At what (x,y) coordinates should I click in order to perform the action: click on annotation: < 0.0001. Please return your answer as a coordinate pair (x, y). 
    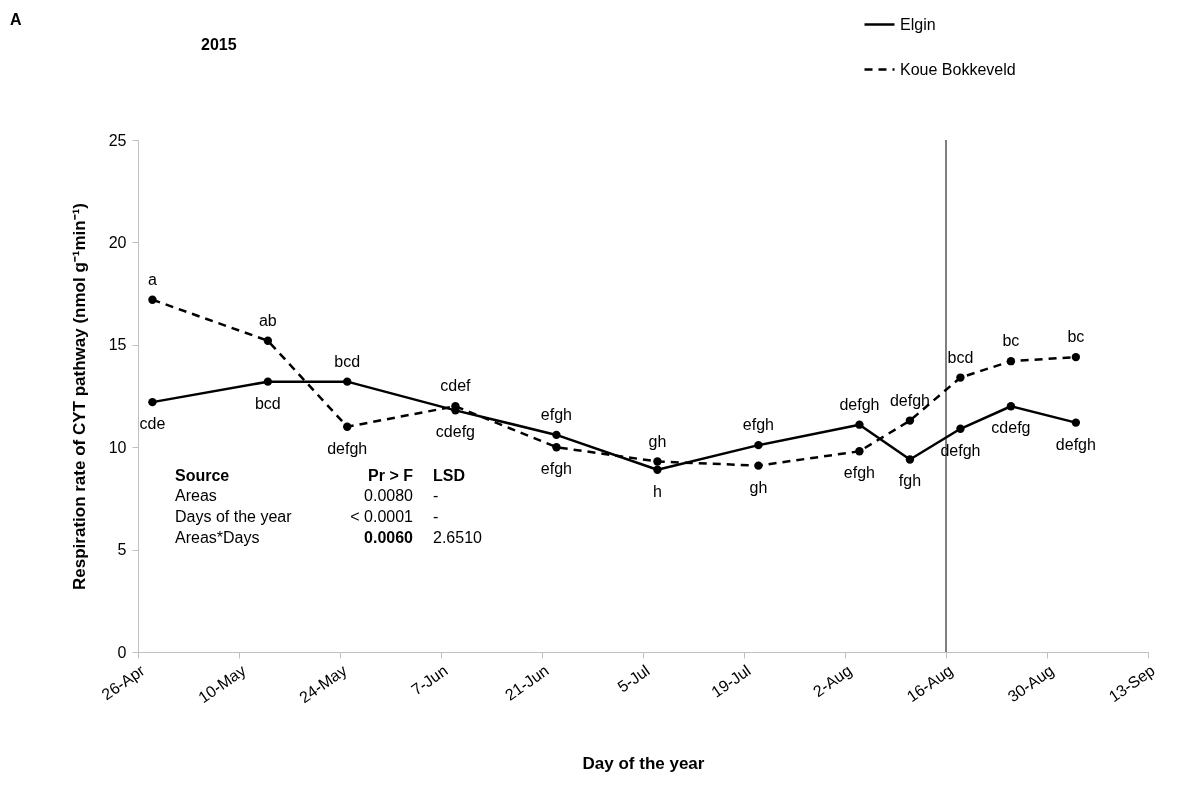
    Looking at the image, I should click on (382, 516).